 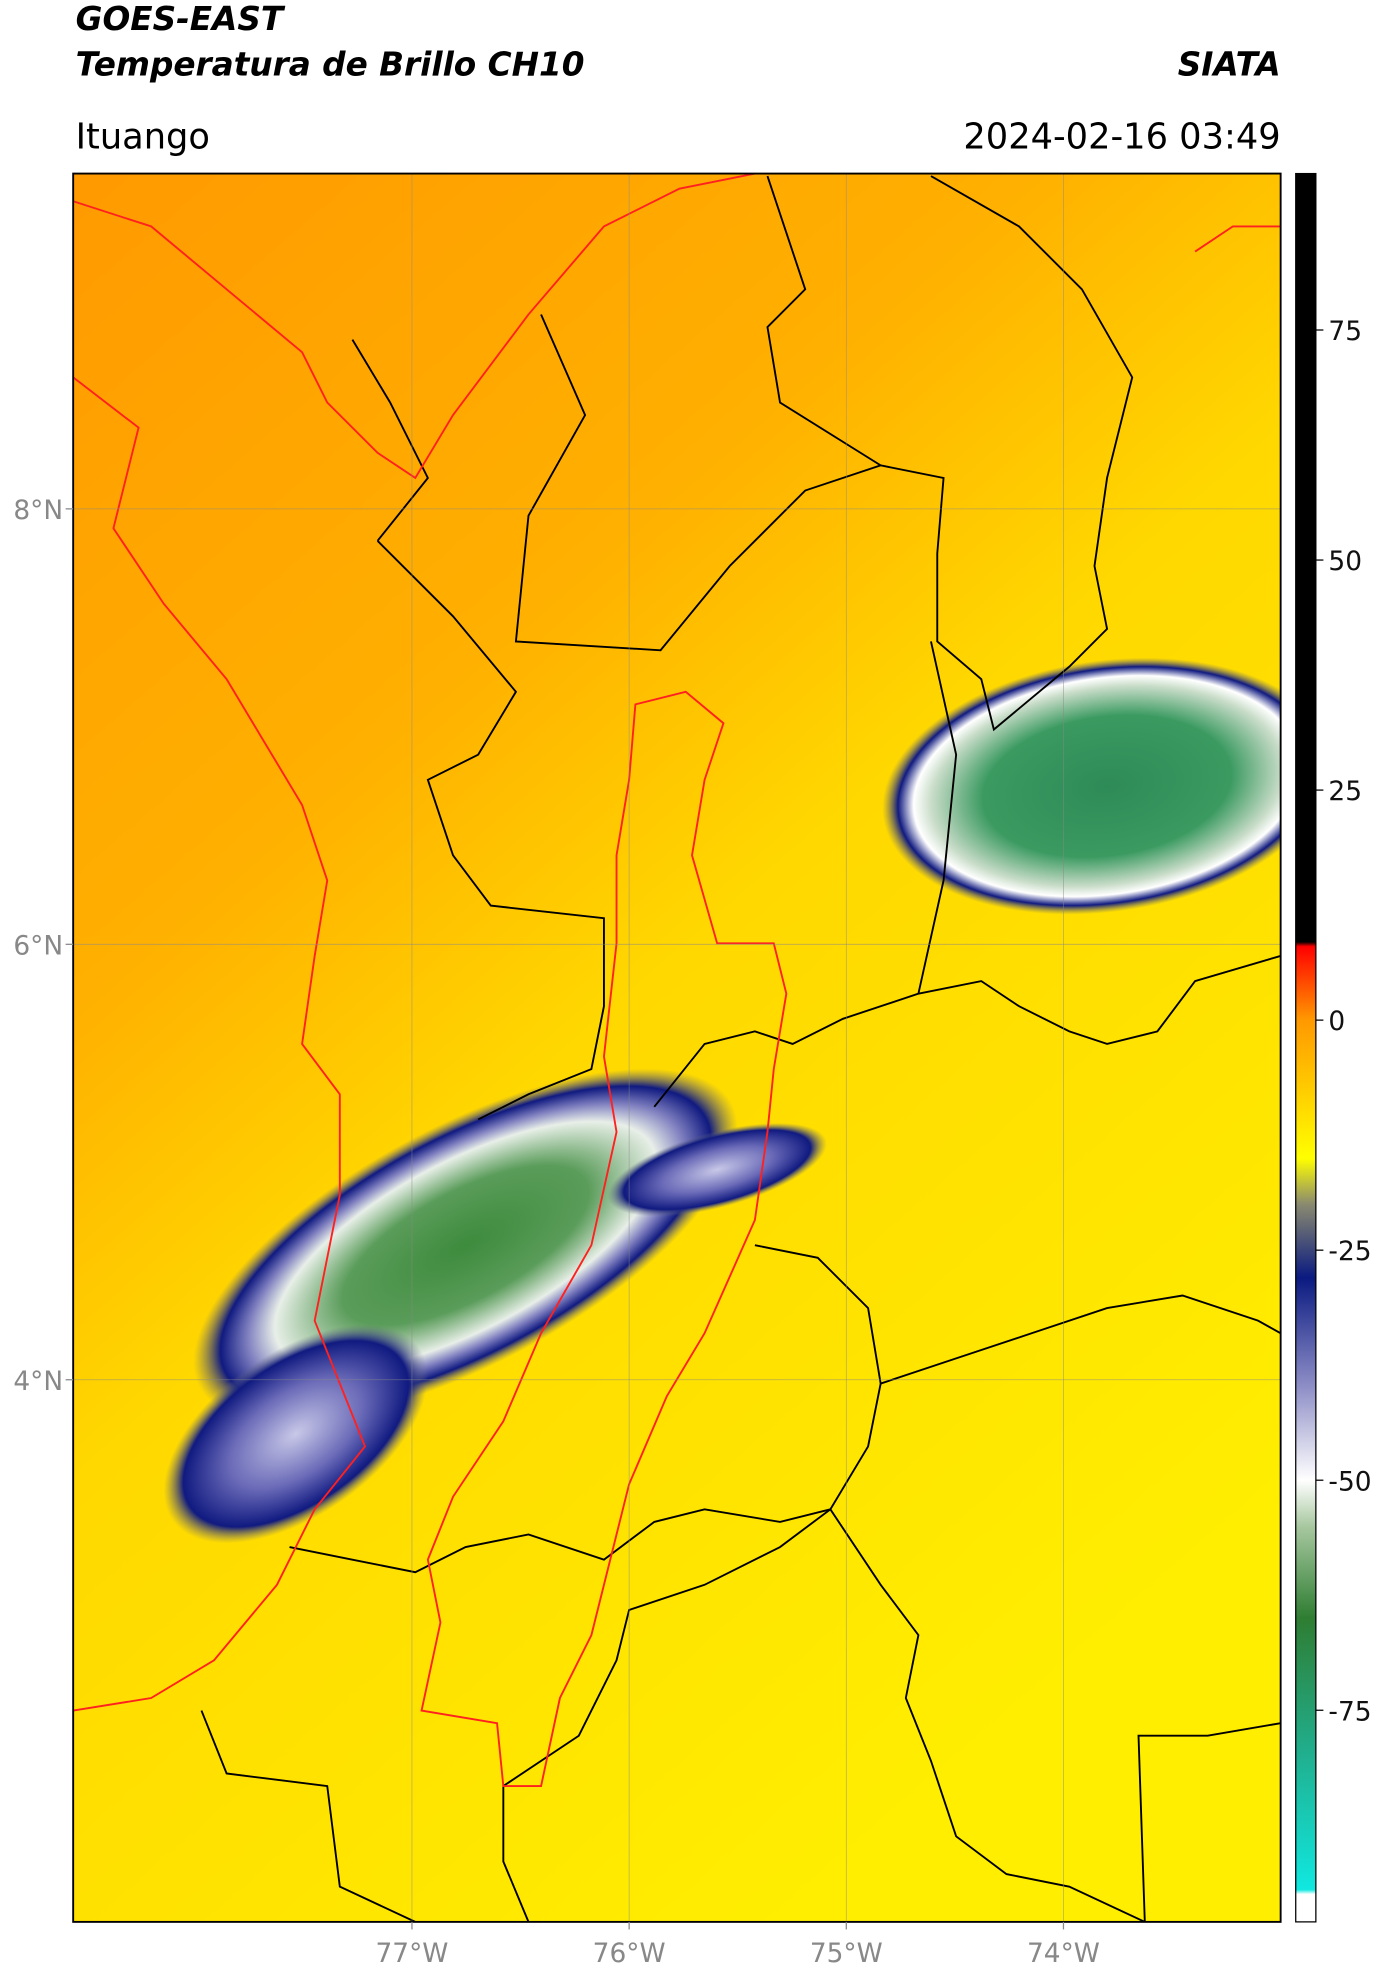 What do you see at coordinates (1121, 136) in the screenshot?
I see `timestamp: 2024-02-16 03:49` at bounding box center [1121, 136].